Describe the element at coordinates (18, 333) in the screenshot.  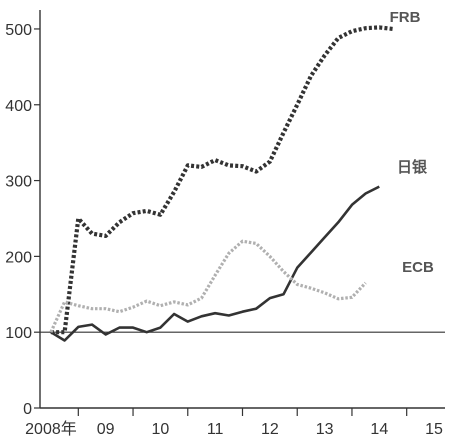
I see `y-tick-label: 100` at that location.